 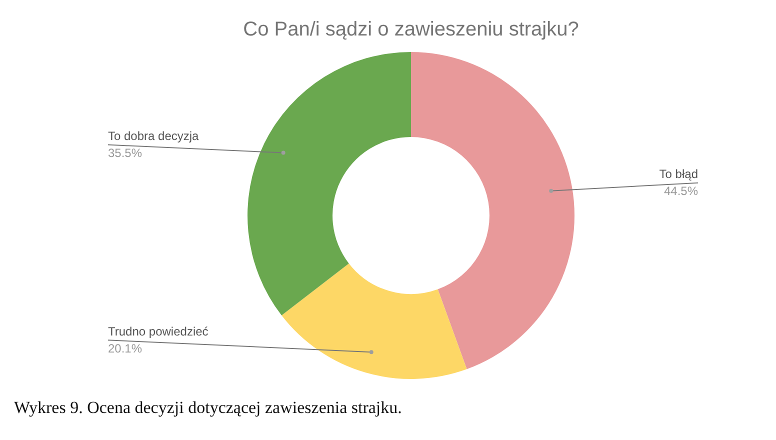 What do you see at coordinates (681, 191) in the screenshot?
I see `data-label: 44.5%` at bounding box center [681, 191].